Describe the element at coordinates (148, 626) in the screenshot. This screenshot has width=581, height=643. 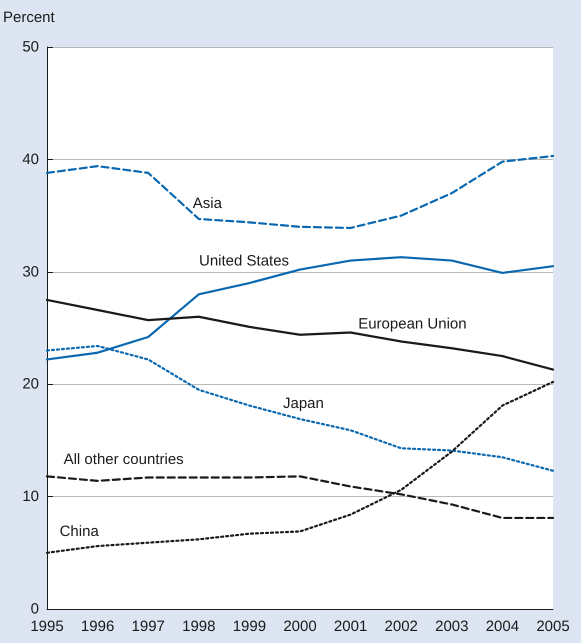
I see `x-tick-label: 1997` at that location.